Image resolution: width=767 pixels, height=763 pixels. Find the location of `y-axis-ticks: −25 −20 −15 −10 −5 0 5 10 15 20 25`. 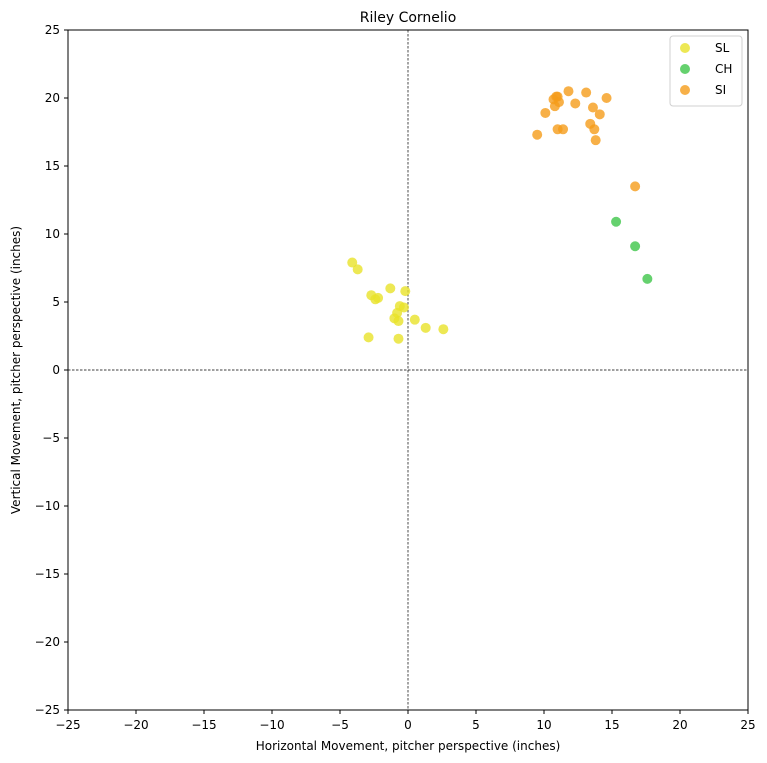

y-axis-ticks: −25 −20 −15 −10 −5 0 5 10 15 20 25 is located at coordinates (51, 370).